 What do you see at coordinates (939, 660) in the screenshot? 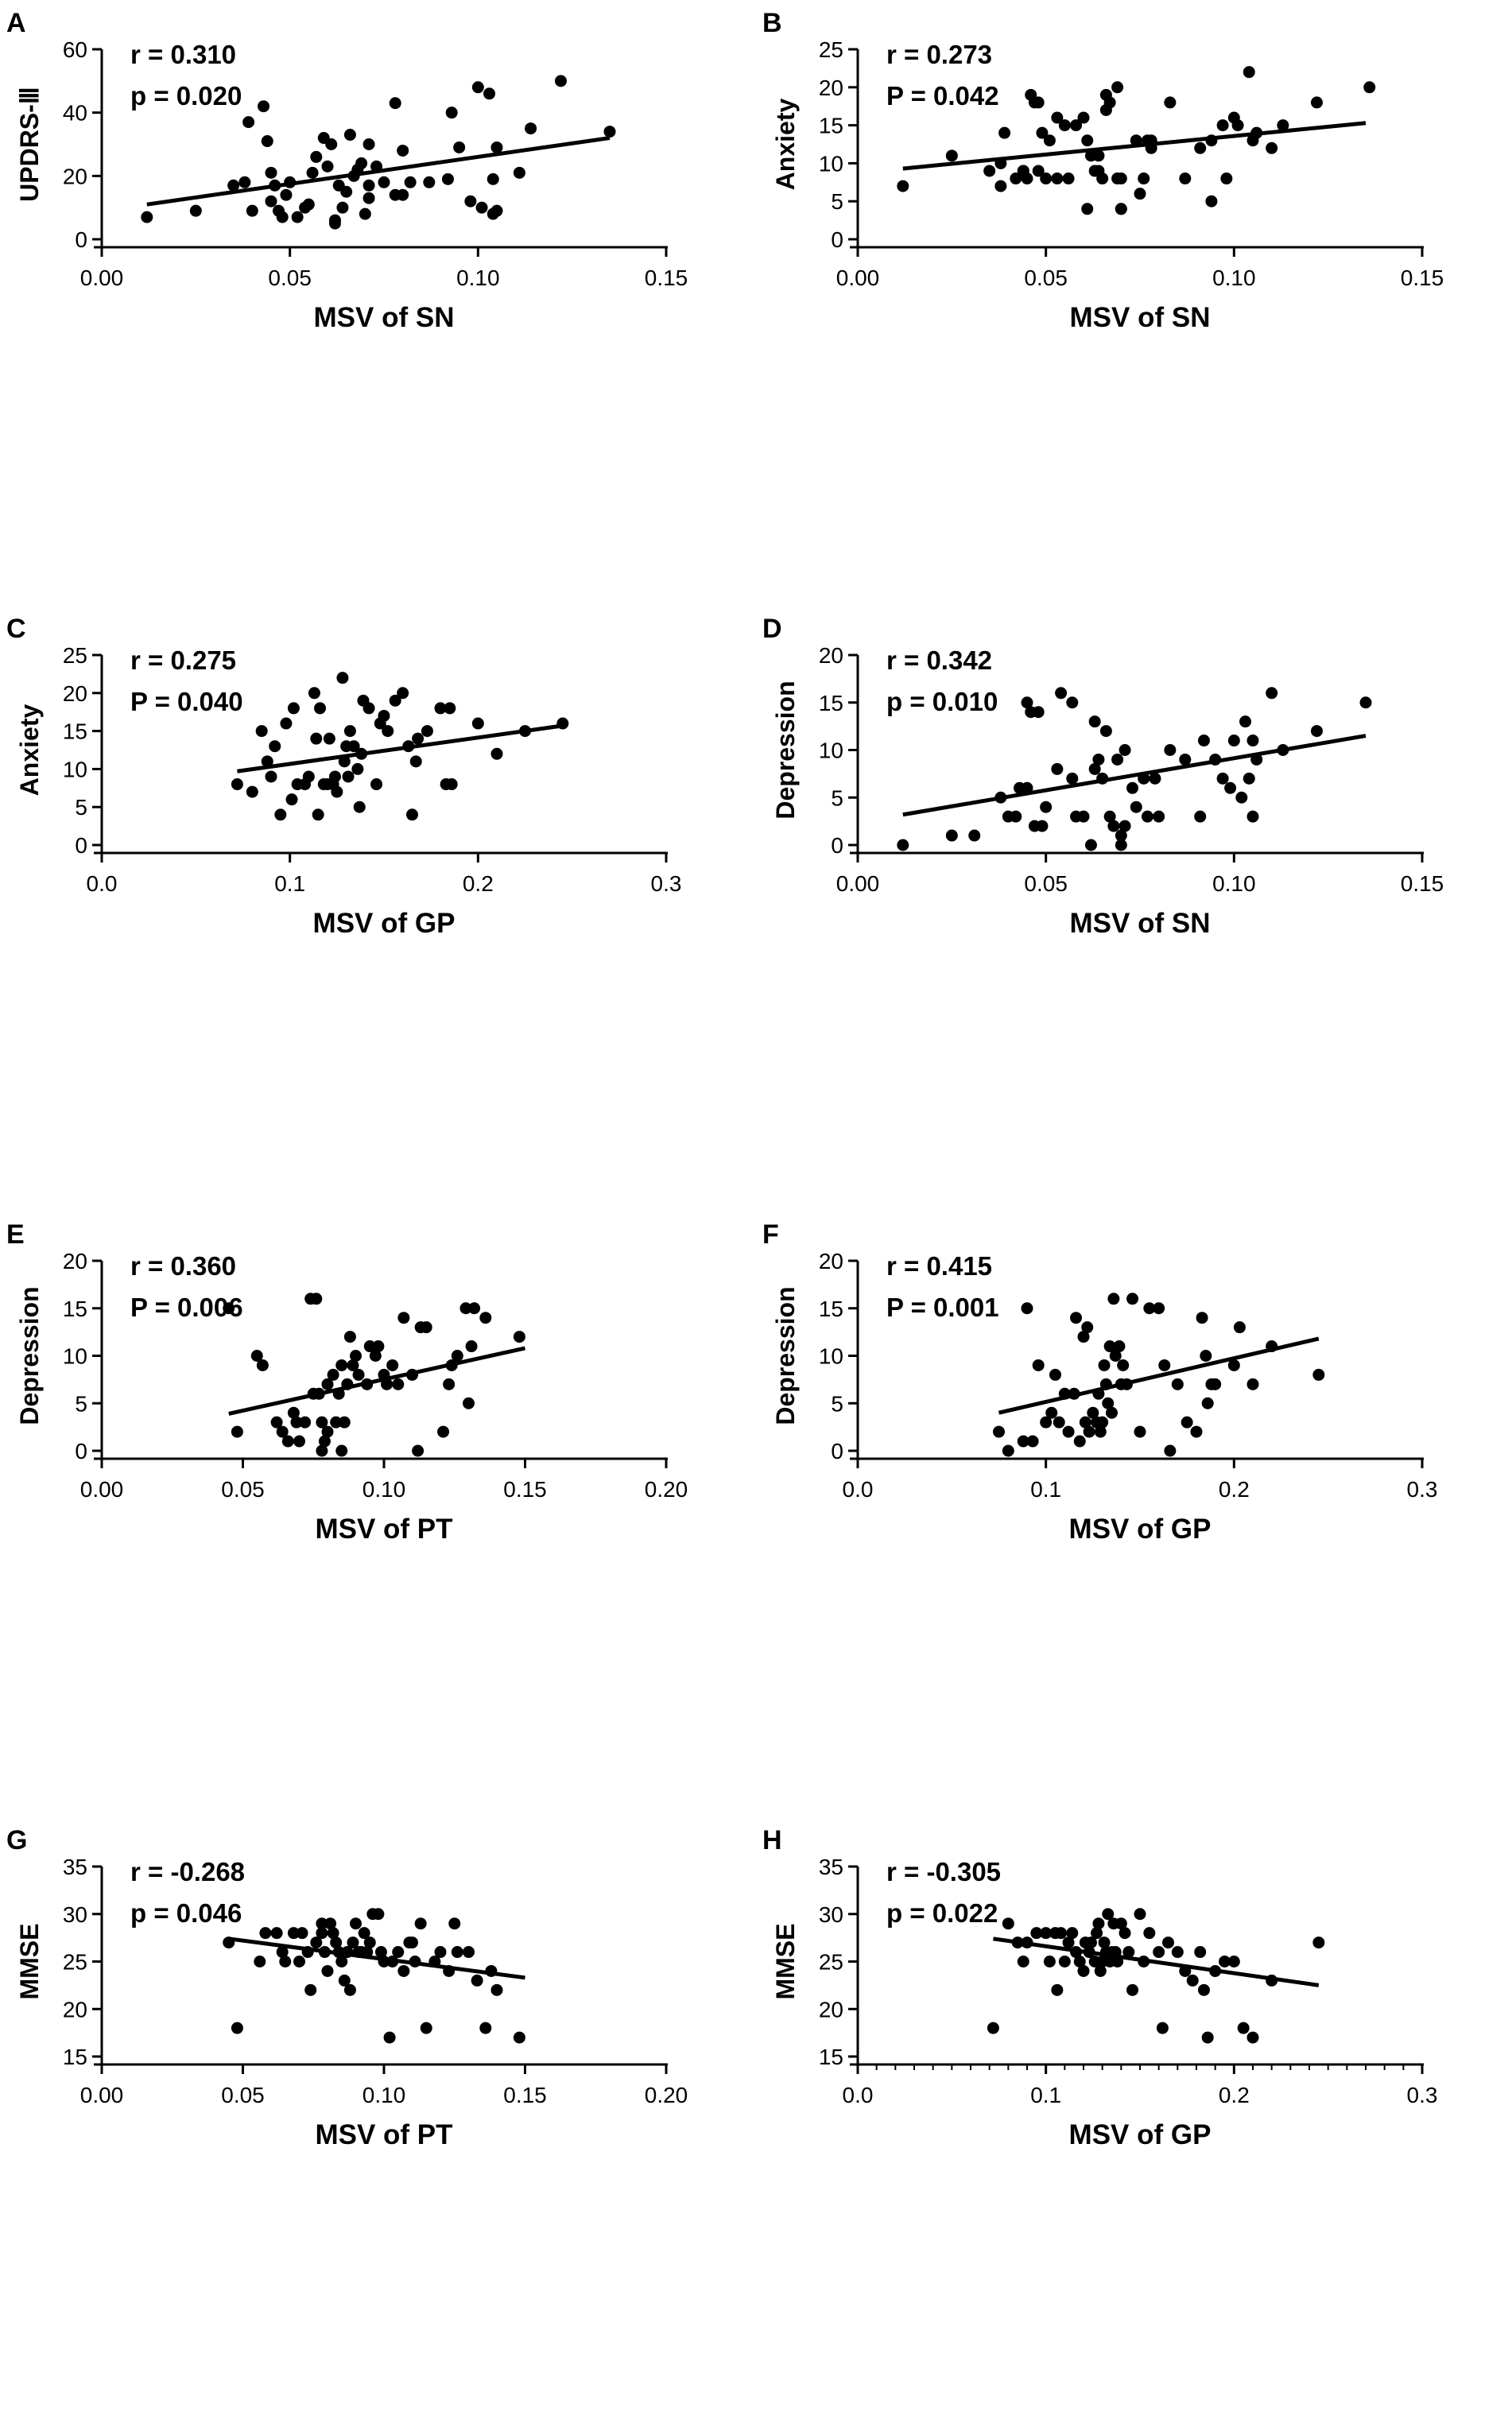
I see `stat-text: r = 0.342` at bounding box center [939, 660].